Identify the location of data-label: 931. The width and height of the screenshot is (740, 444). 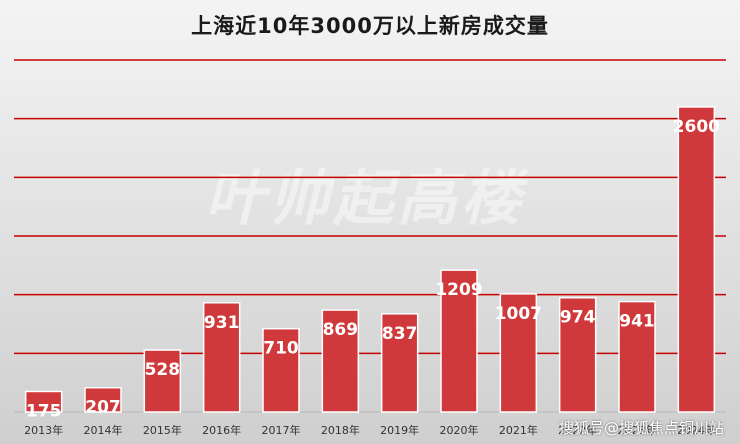
(222, 323).